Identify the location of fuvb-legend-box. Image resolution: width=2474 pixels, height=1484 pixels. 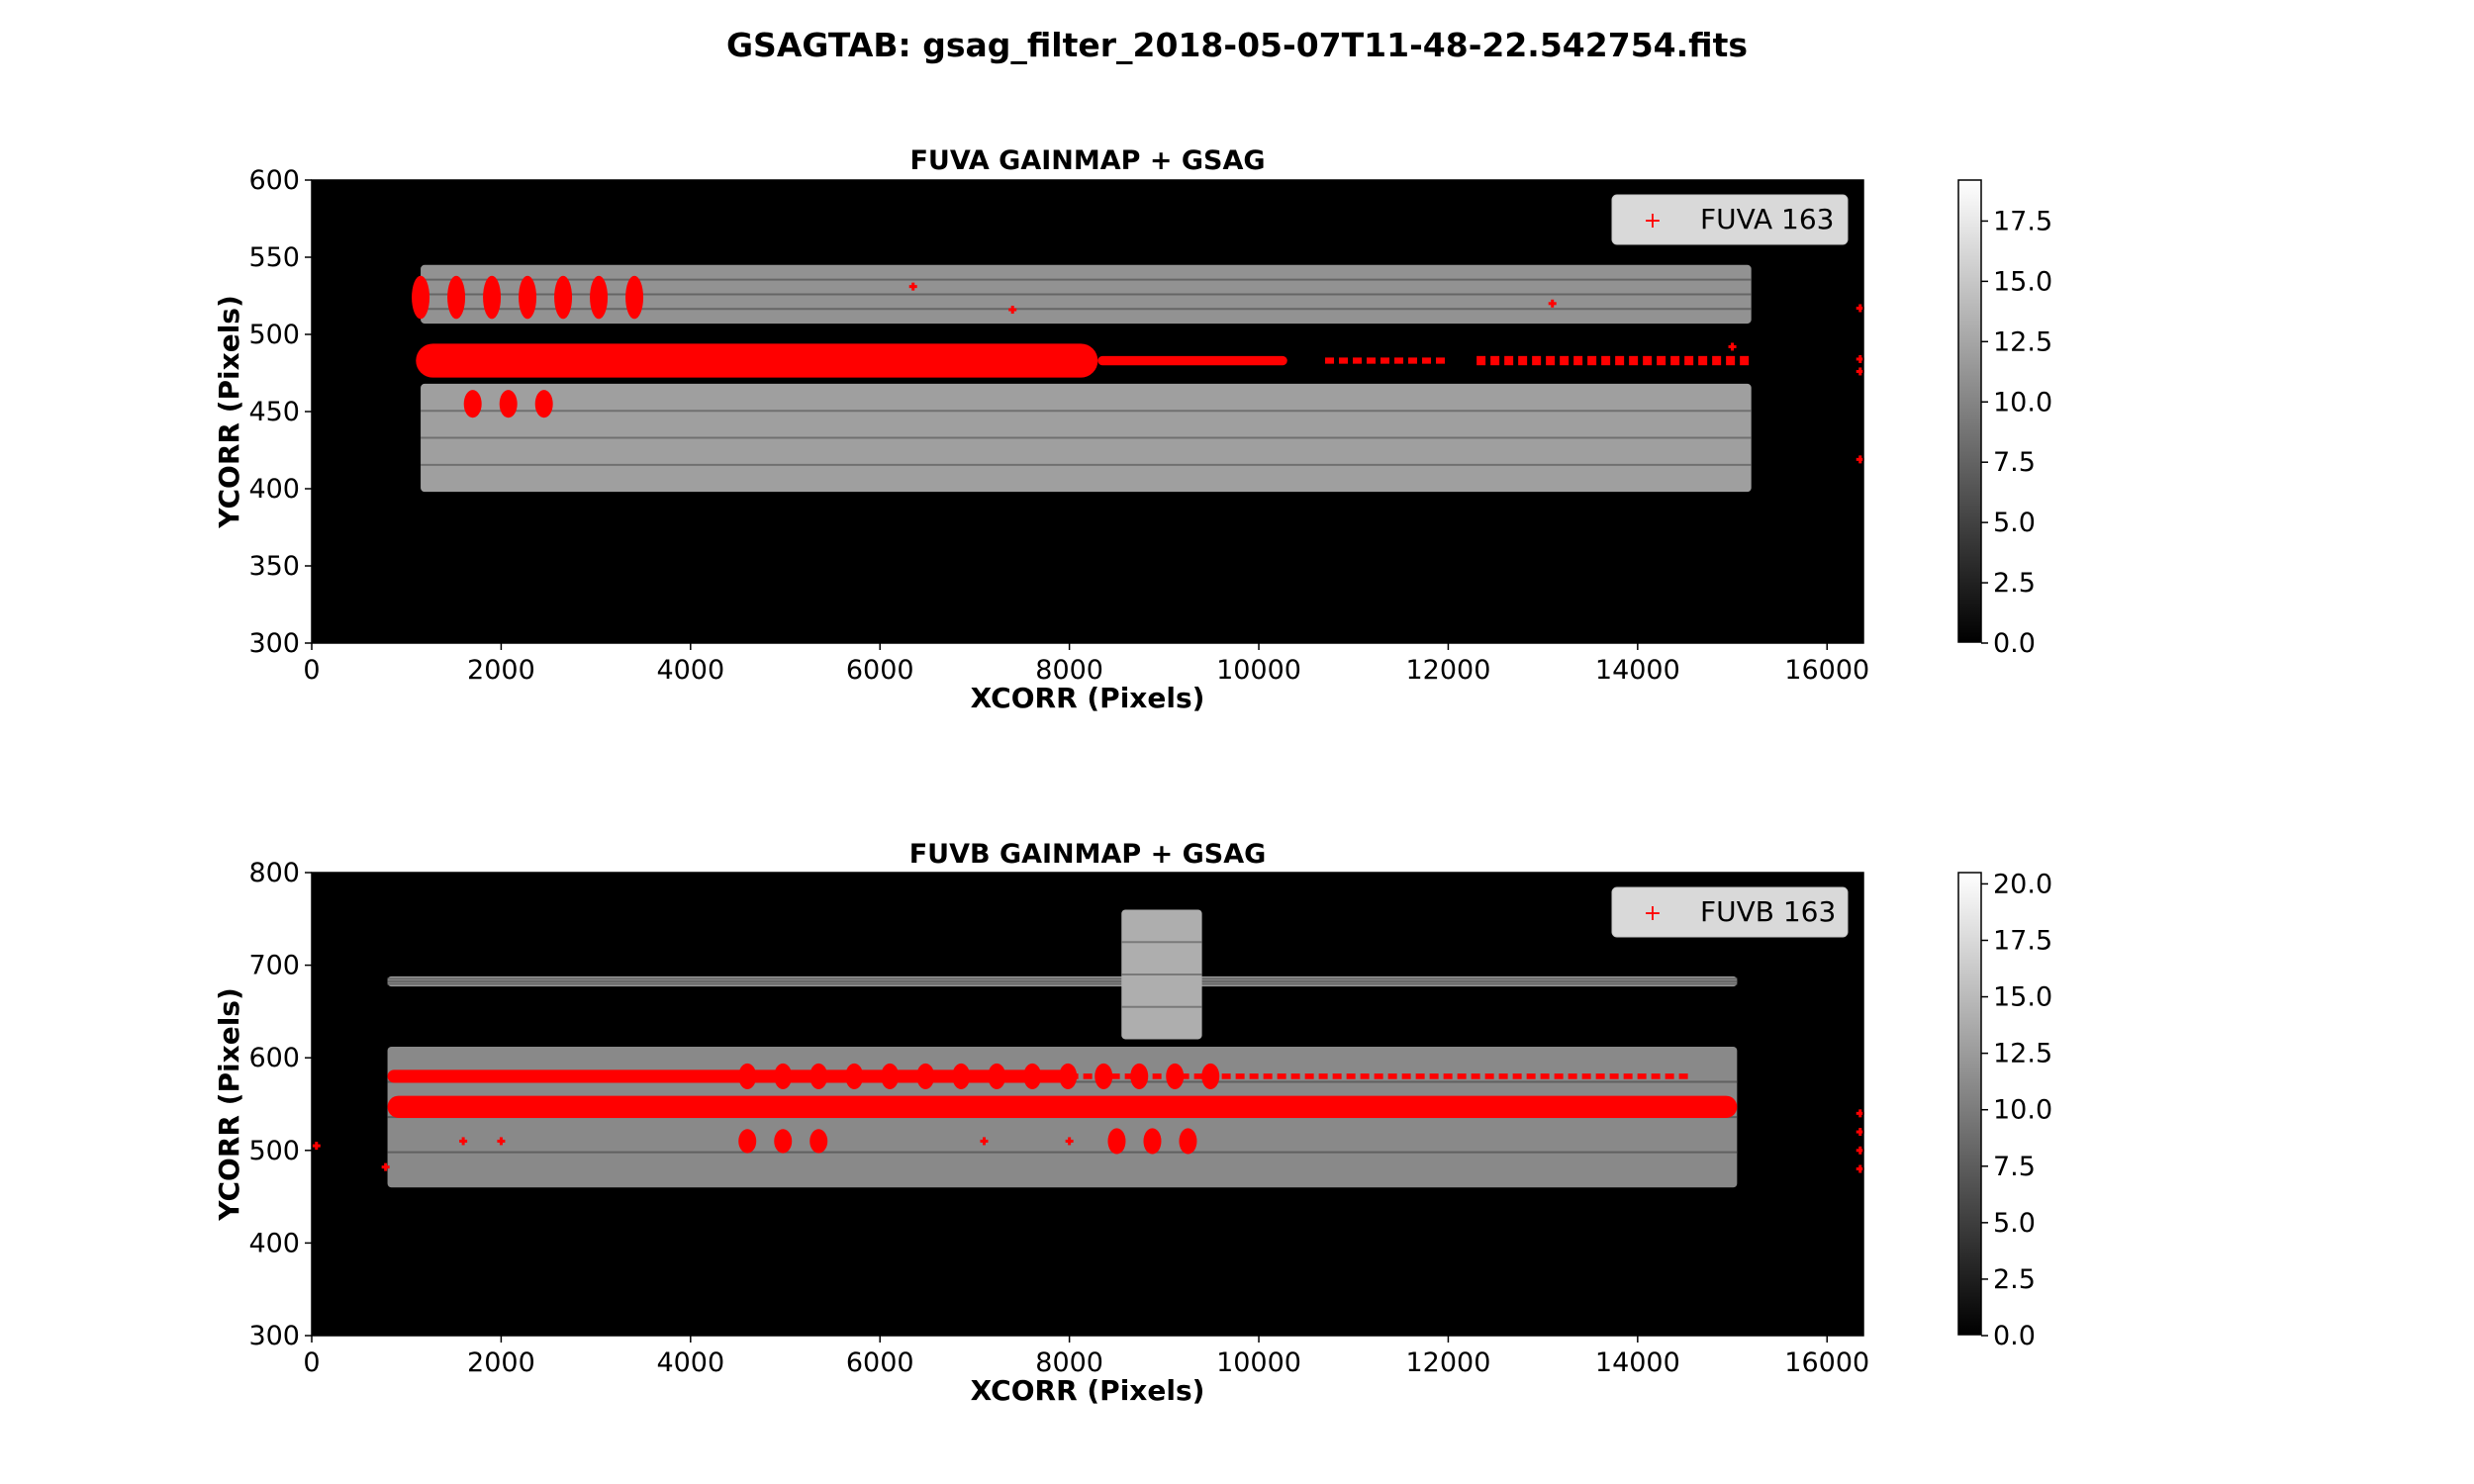
(1730, 912).